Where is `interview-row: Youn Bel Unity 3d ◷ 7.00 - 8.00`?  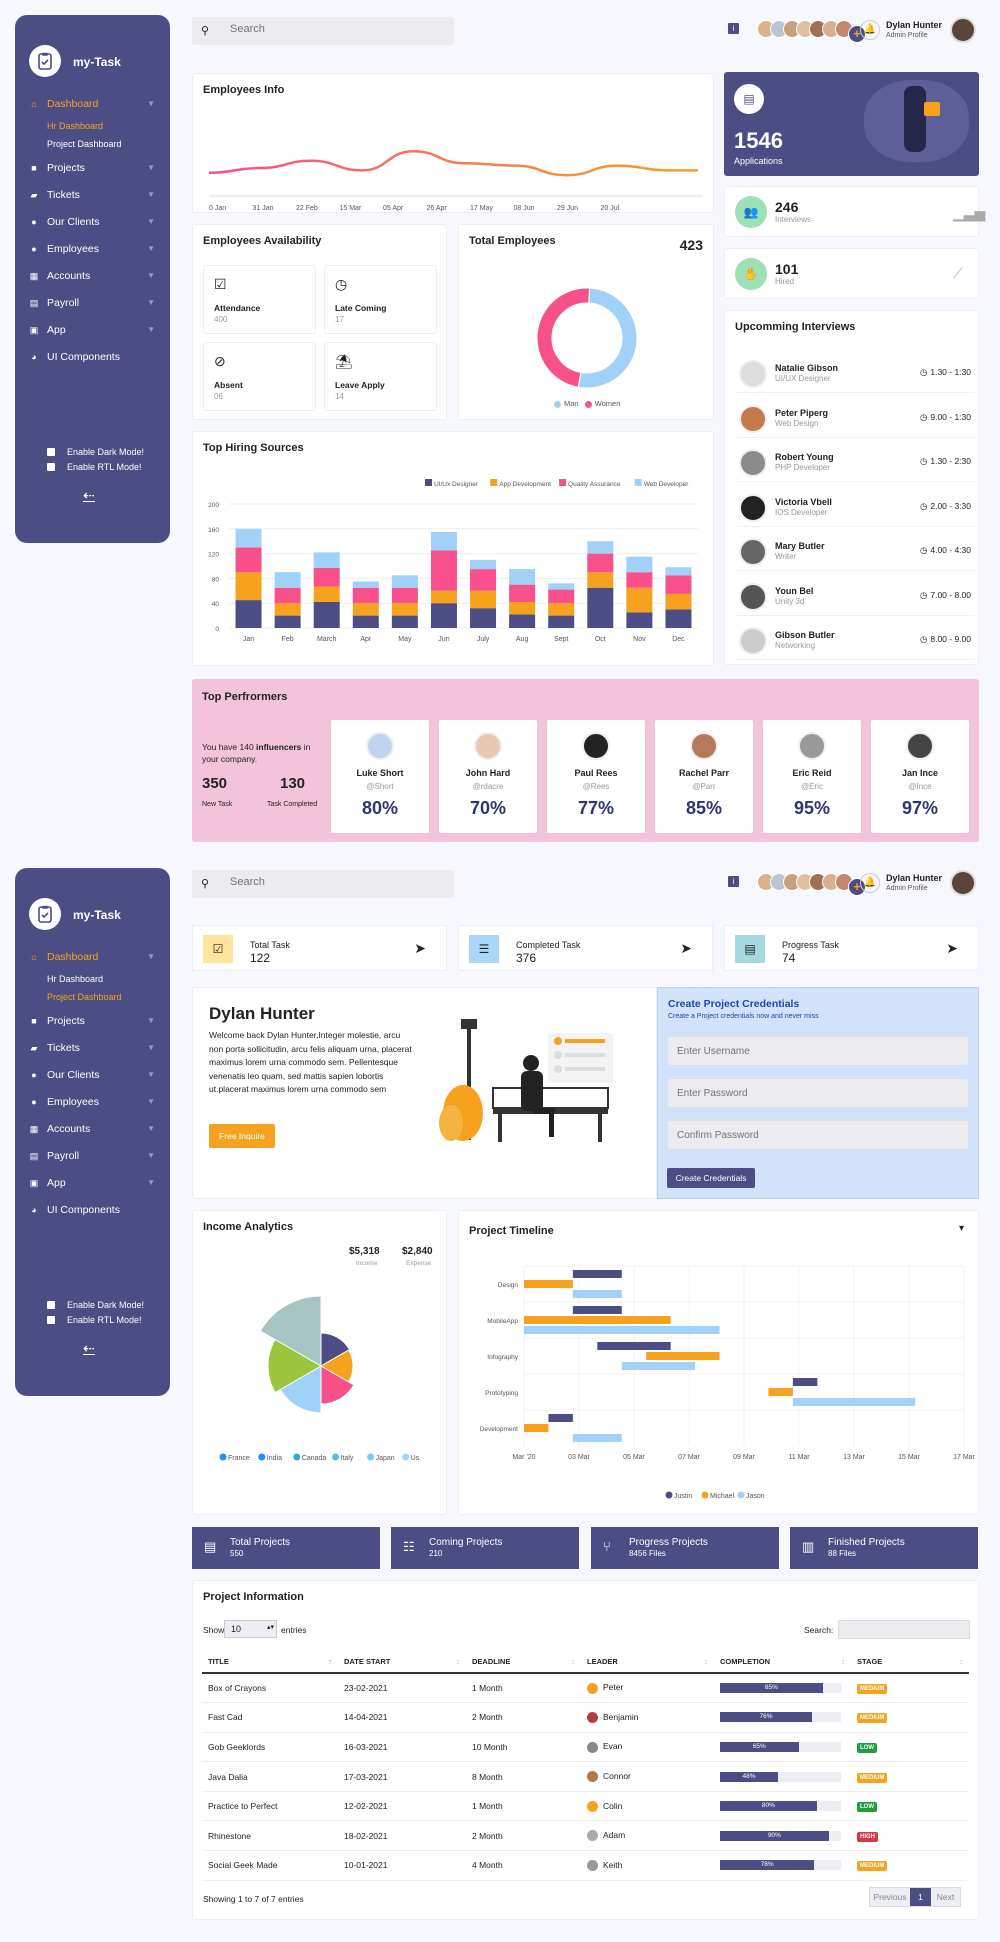 interview-row: Youn Bel Unity 3d ◷ 7.00 - 8.00 is located at coordinates (855, 598).